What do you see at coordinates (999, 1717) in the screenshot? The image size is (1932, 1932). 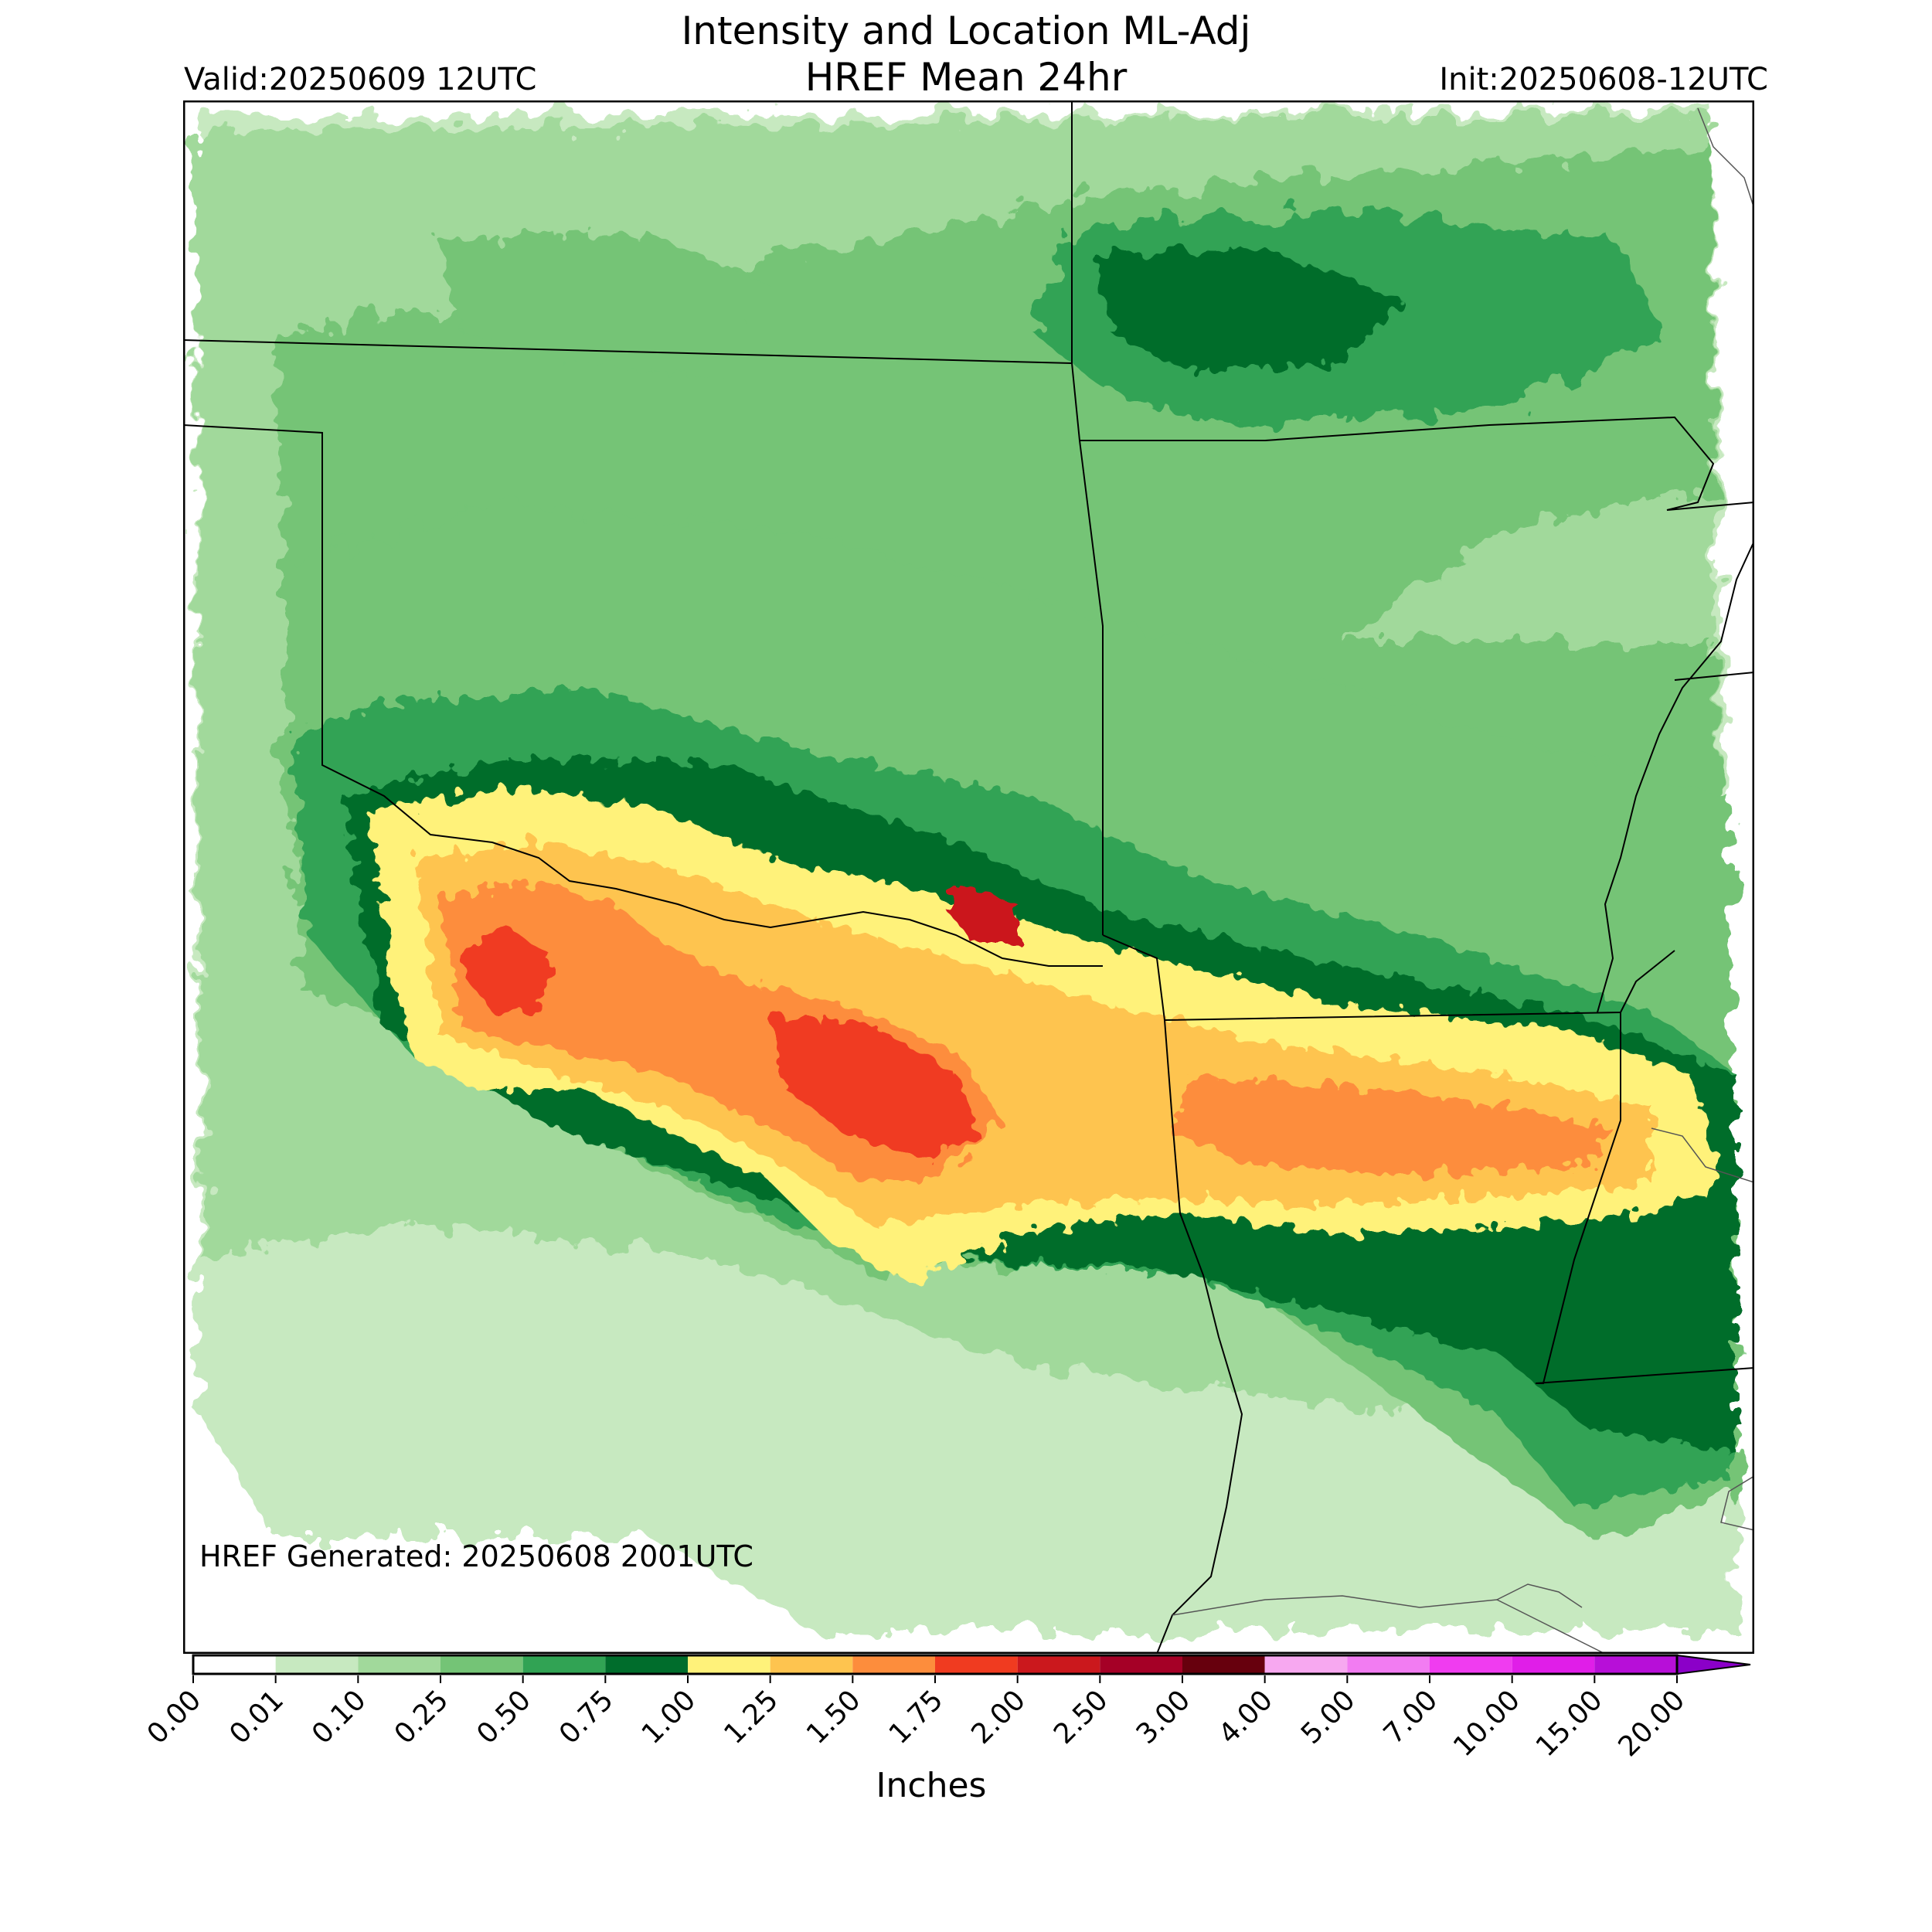 I see `colorbar-tick-label: 2.00` at bounding box center [999, 1717].